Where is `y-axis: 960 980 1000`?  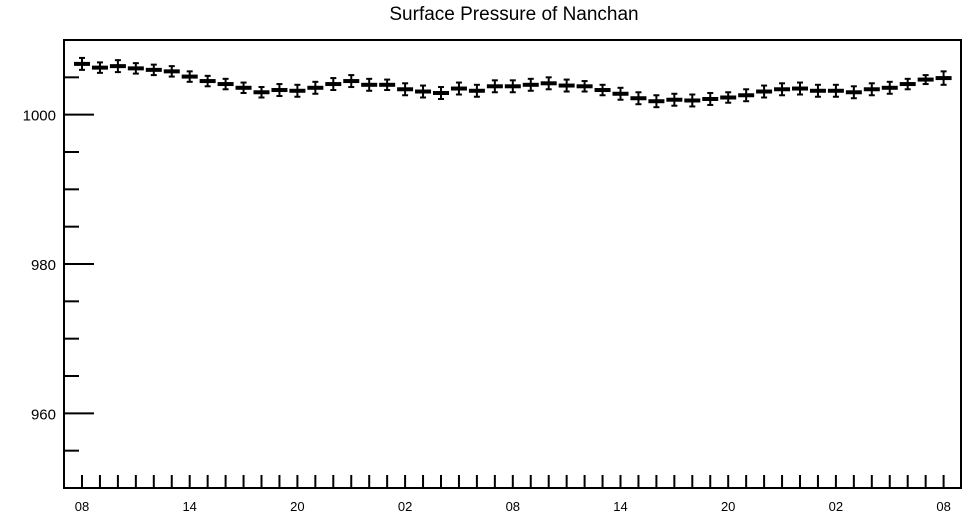 y-axis: 960 980 1000 is located at coordinates (58, 245).